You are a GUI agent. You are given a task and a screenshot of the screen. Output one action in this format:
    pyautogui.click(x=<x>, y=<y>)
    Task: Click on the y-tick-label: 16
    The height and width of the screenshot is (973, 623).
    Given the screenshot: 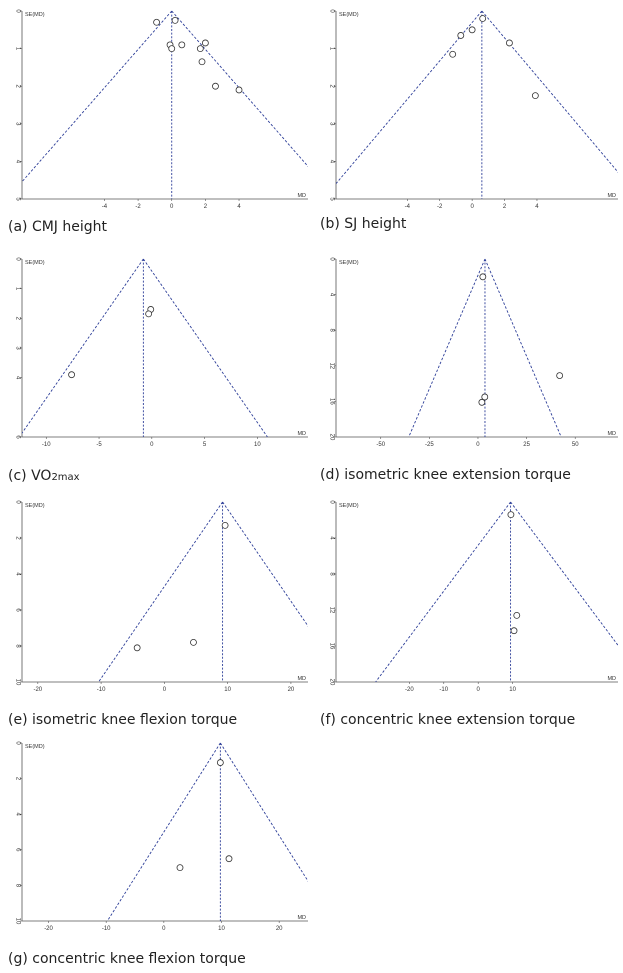 What is the action you would take?
    pyautogui.click(x=331, y=646)
    